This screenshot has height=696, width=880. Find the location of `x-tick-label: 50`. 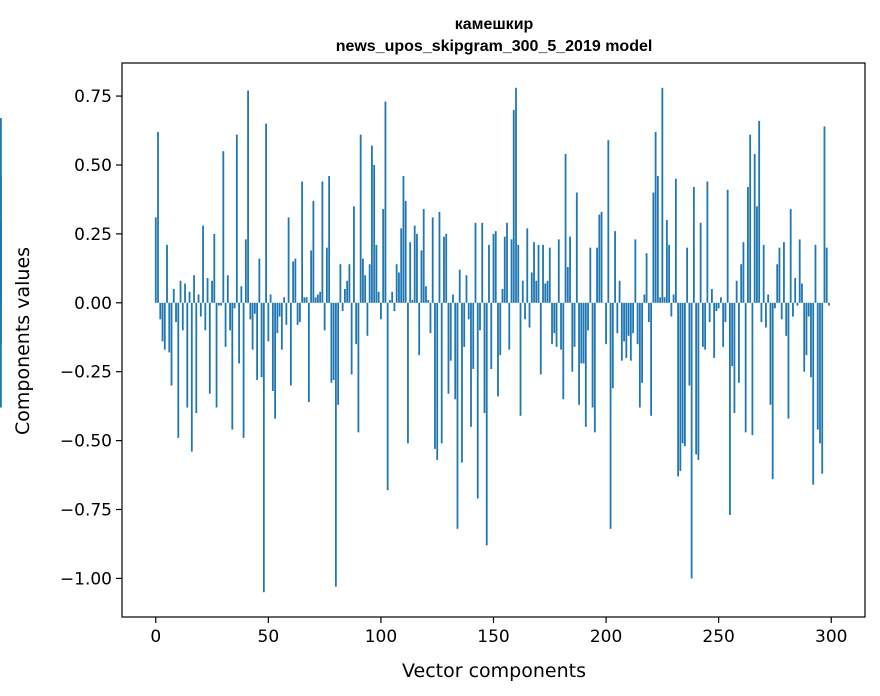

x-tick-label: 50 is located at coordinates (269, 637).